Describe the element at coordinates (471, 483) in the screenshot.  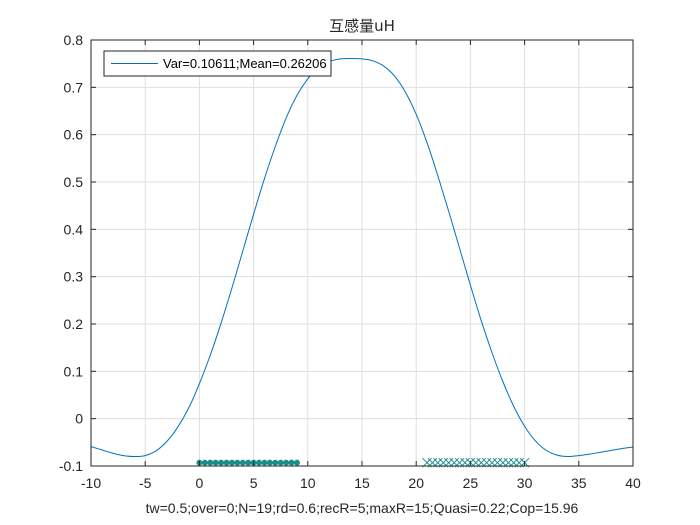
I see `x-tick-label: 25` at that location.